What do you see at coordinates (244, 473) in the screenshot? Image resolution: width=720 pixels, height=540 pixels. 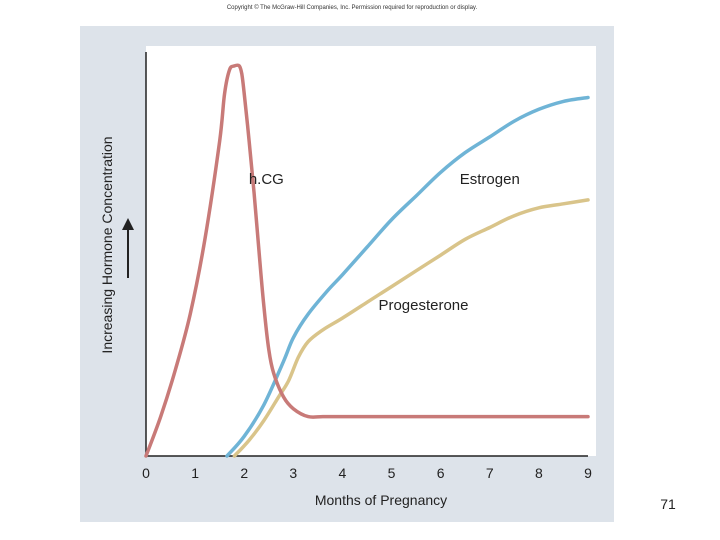 I see `x-tick-label: 2` at bounding box center [244, 473].